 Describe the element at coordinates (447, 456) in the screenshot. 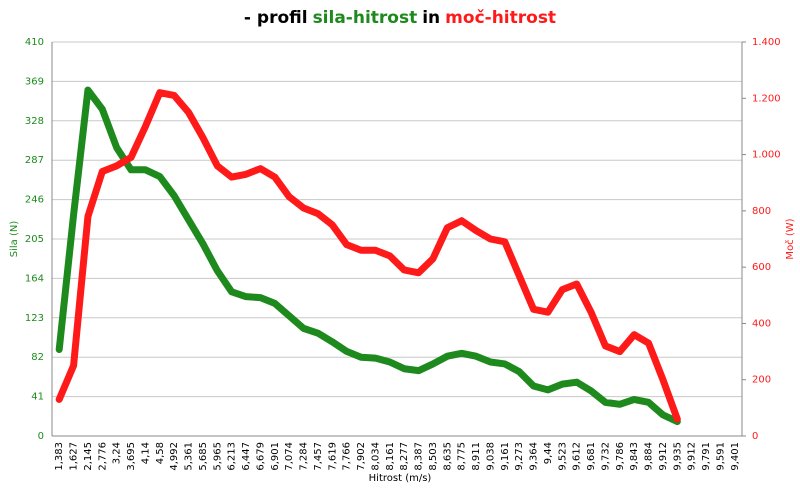

I see `x-tick-label: 8,635` at that location.